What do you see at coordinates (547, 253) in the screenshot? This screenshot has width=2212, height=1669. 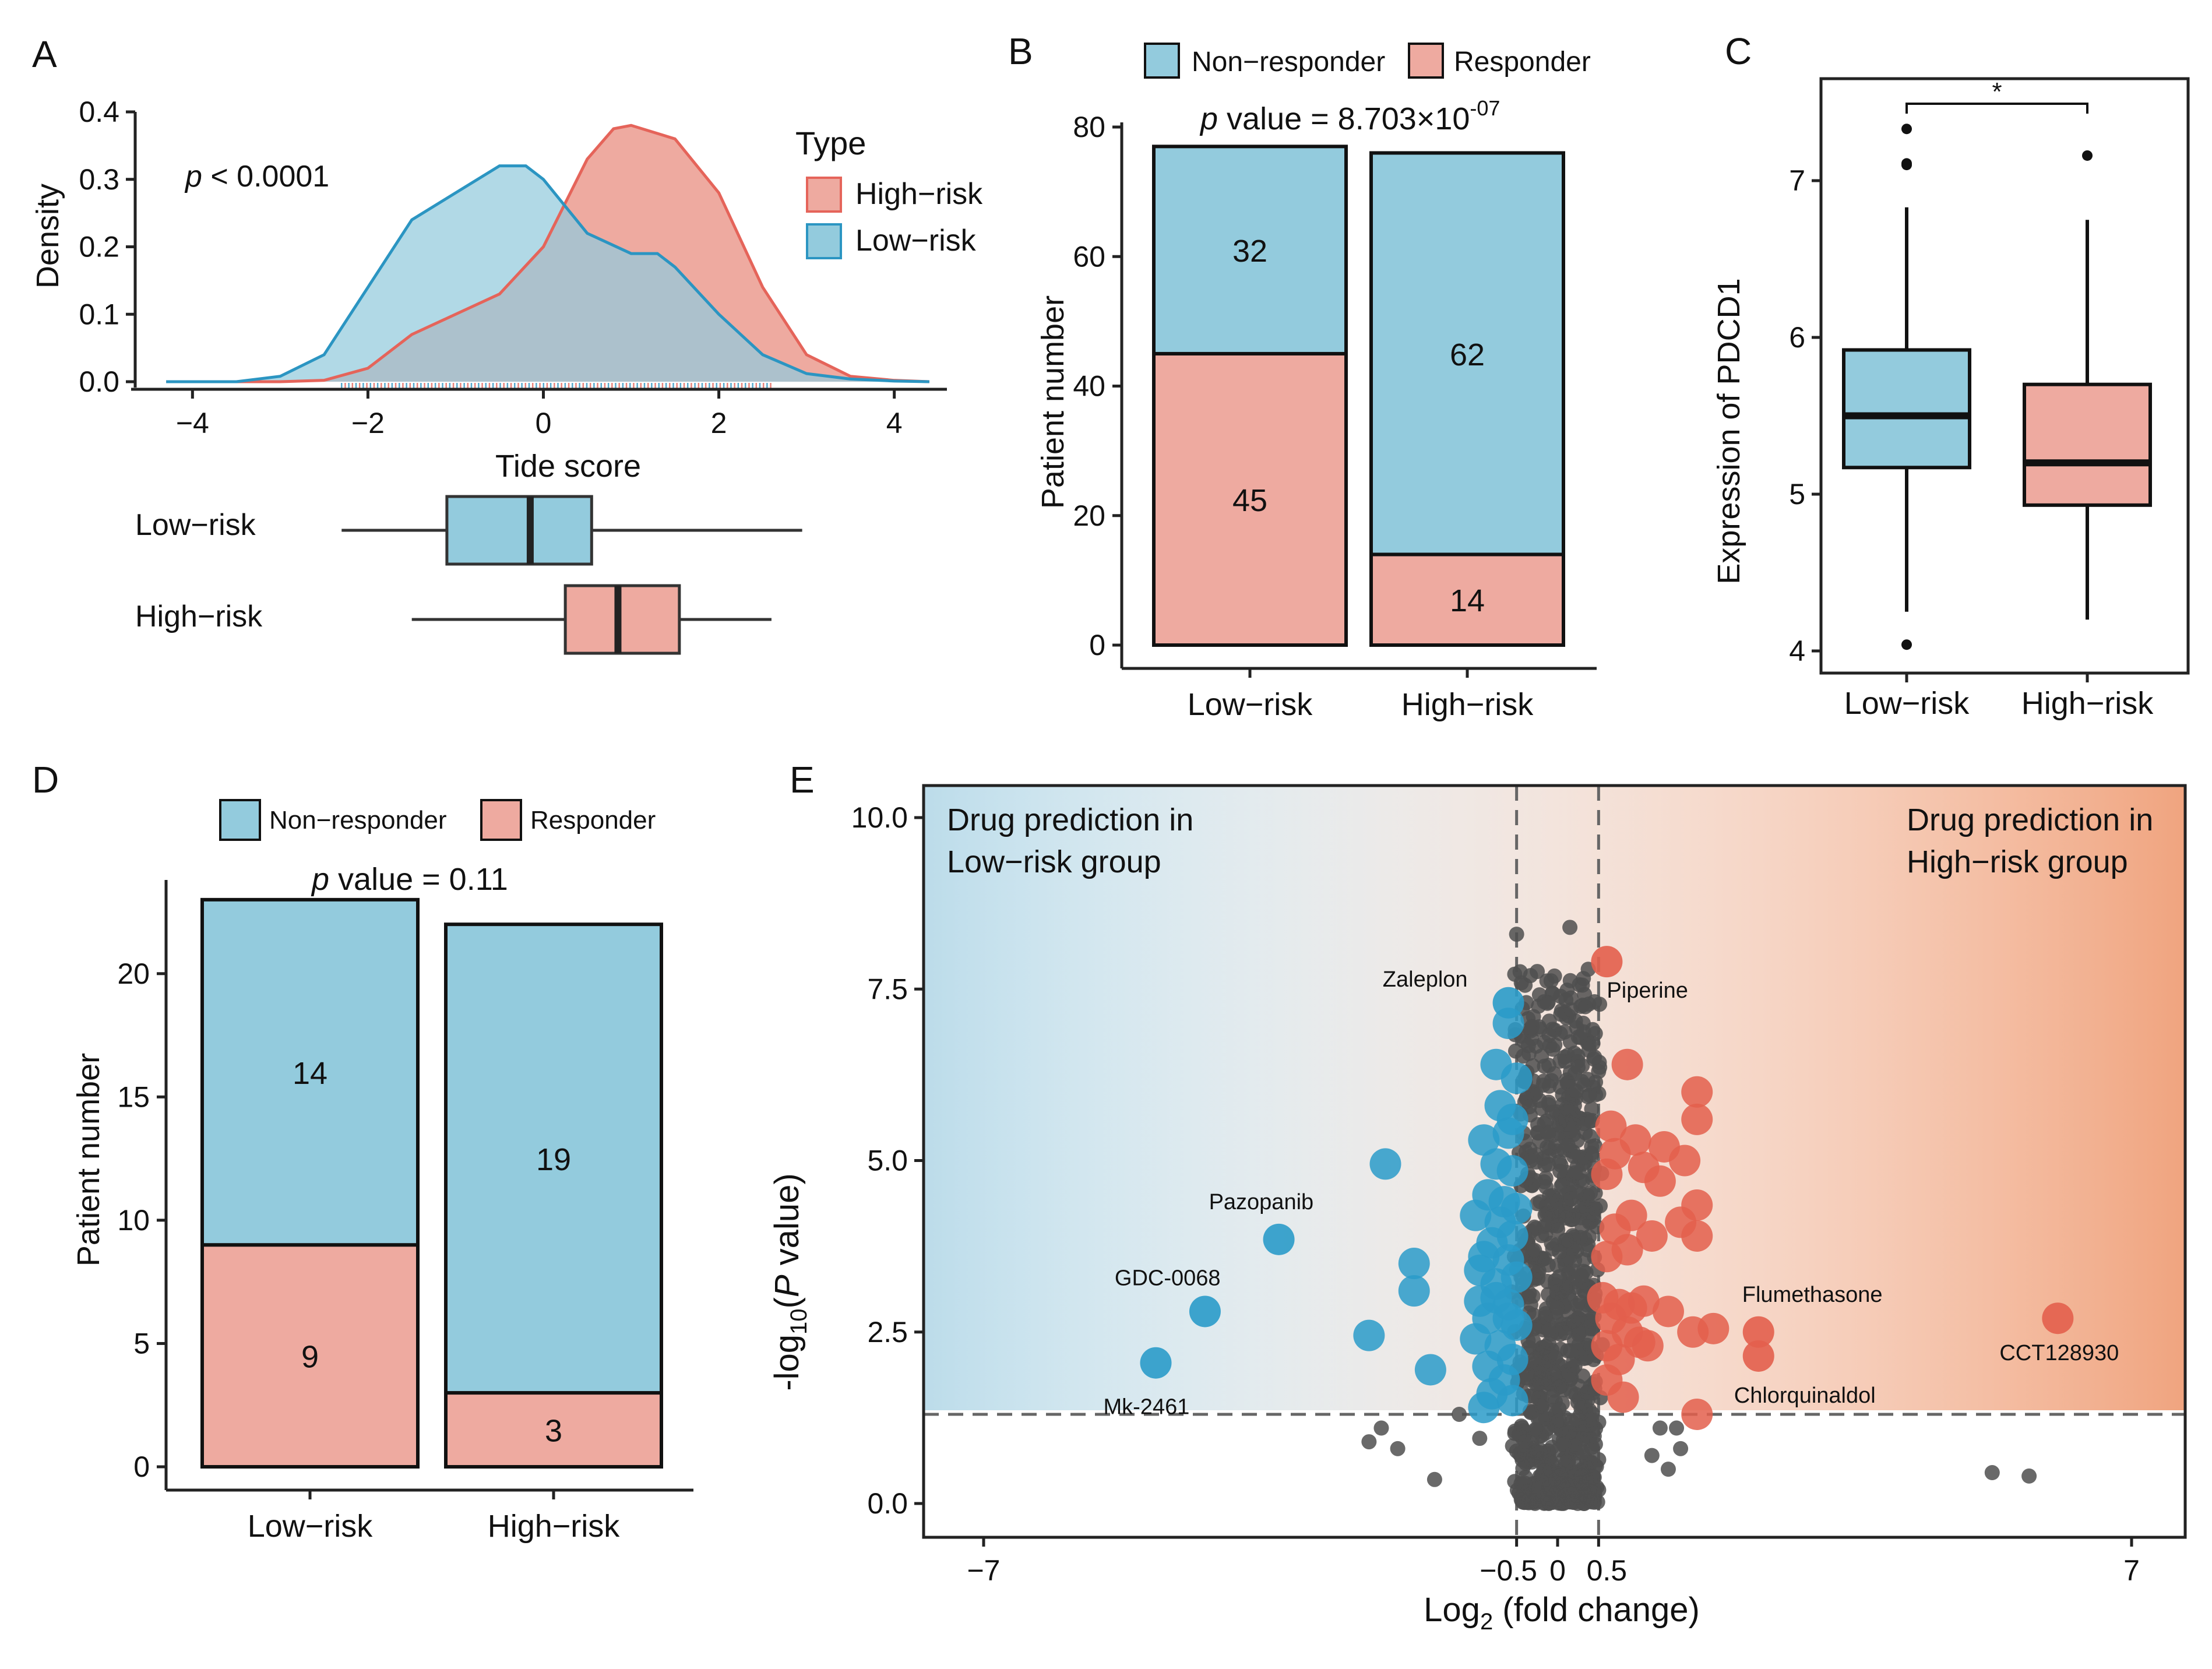 I see `density-line-high-risk` at bounding box center [547, 253].